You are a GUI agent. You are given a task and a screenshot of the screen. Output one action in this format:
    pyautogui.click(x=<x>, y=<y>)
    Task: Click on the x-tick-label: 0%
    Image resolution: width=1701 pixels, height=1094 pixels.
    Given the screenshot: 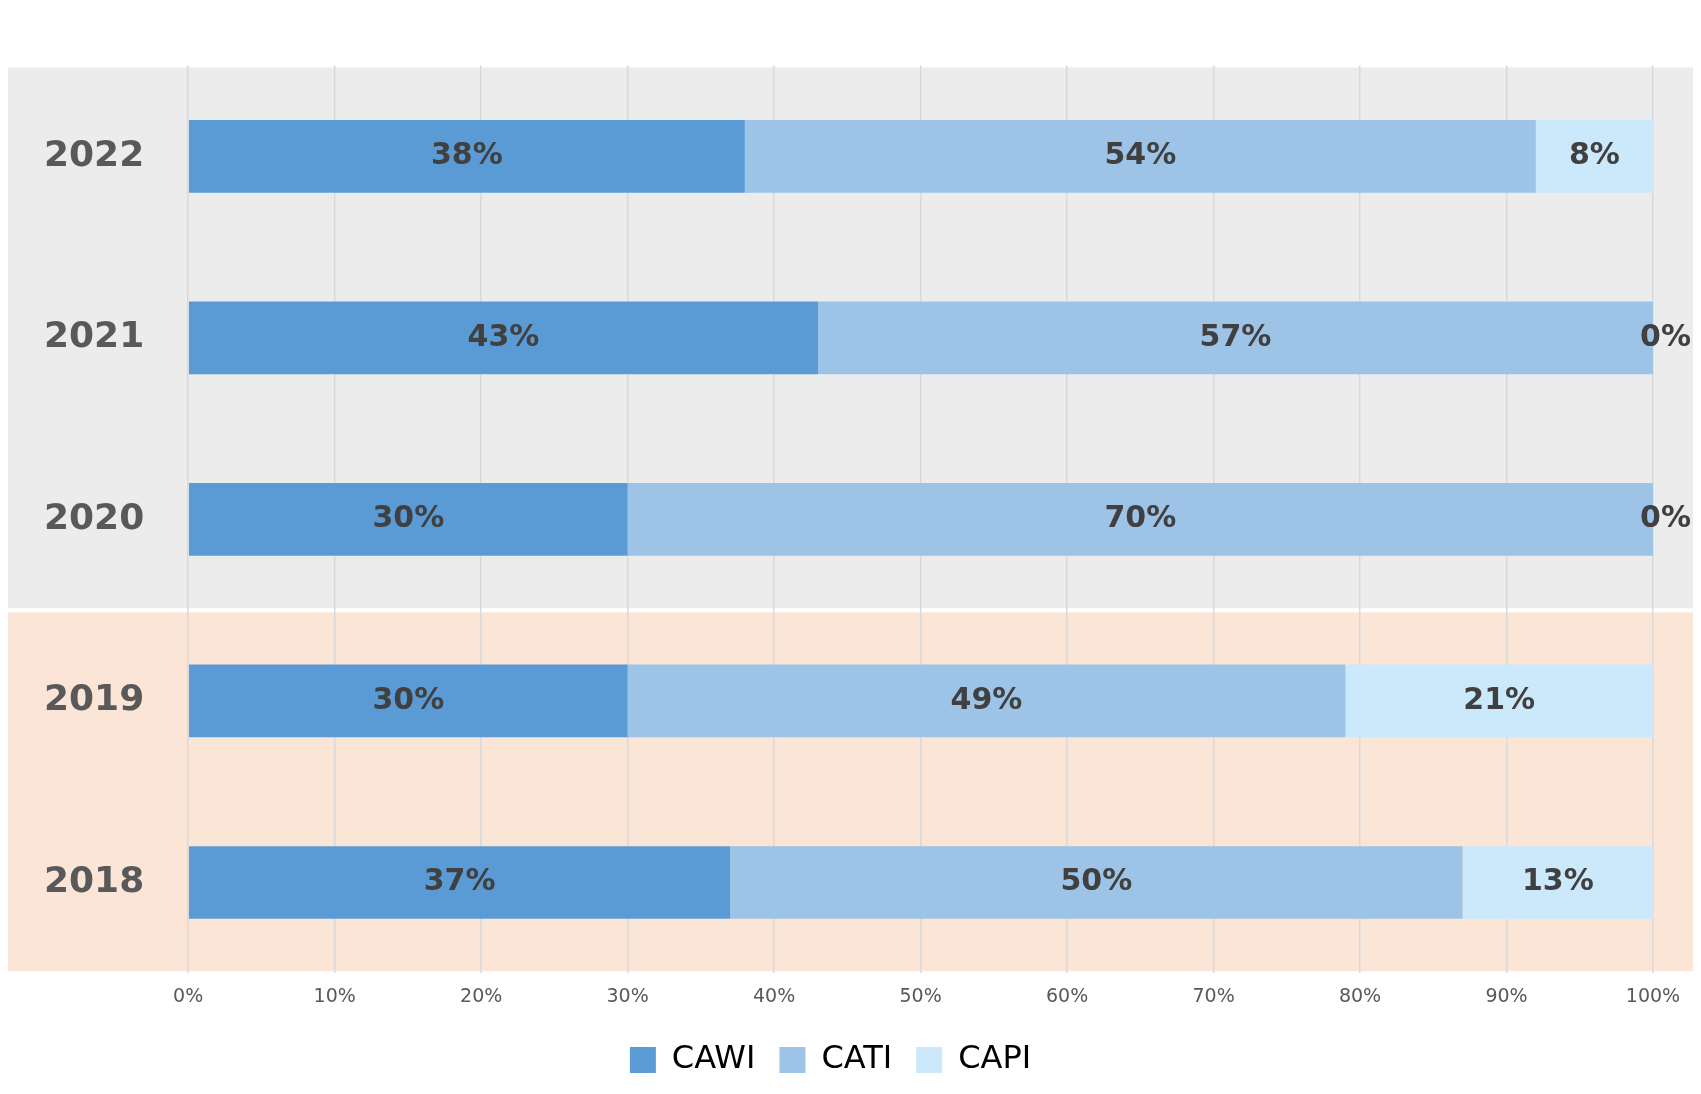 What is the action you would take?
    pyautogui.click(x=188, y=994)
    